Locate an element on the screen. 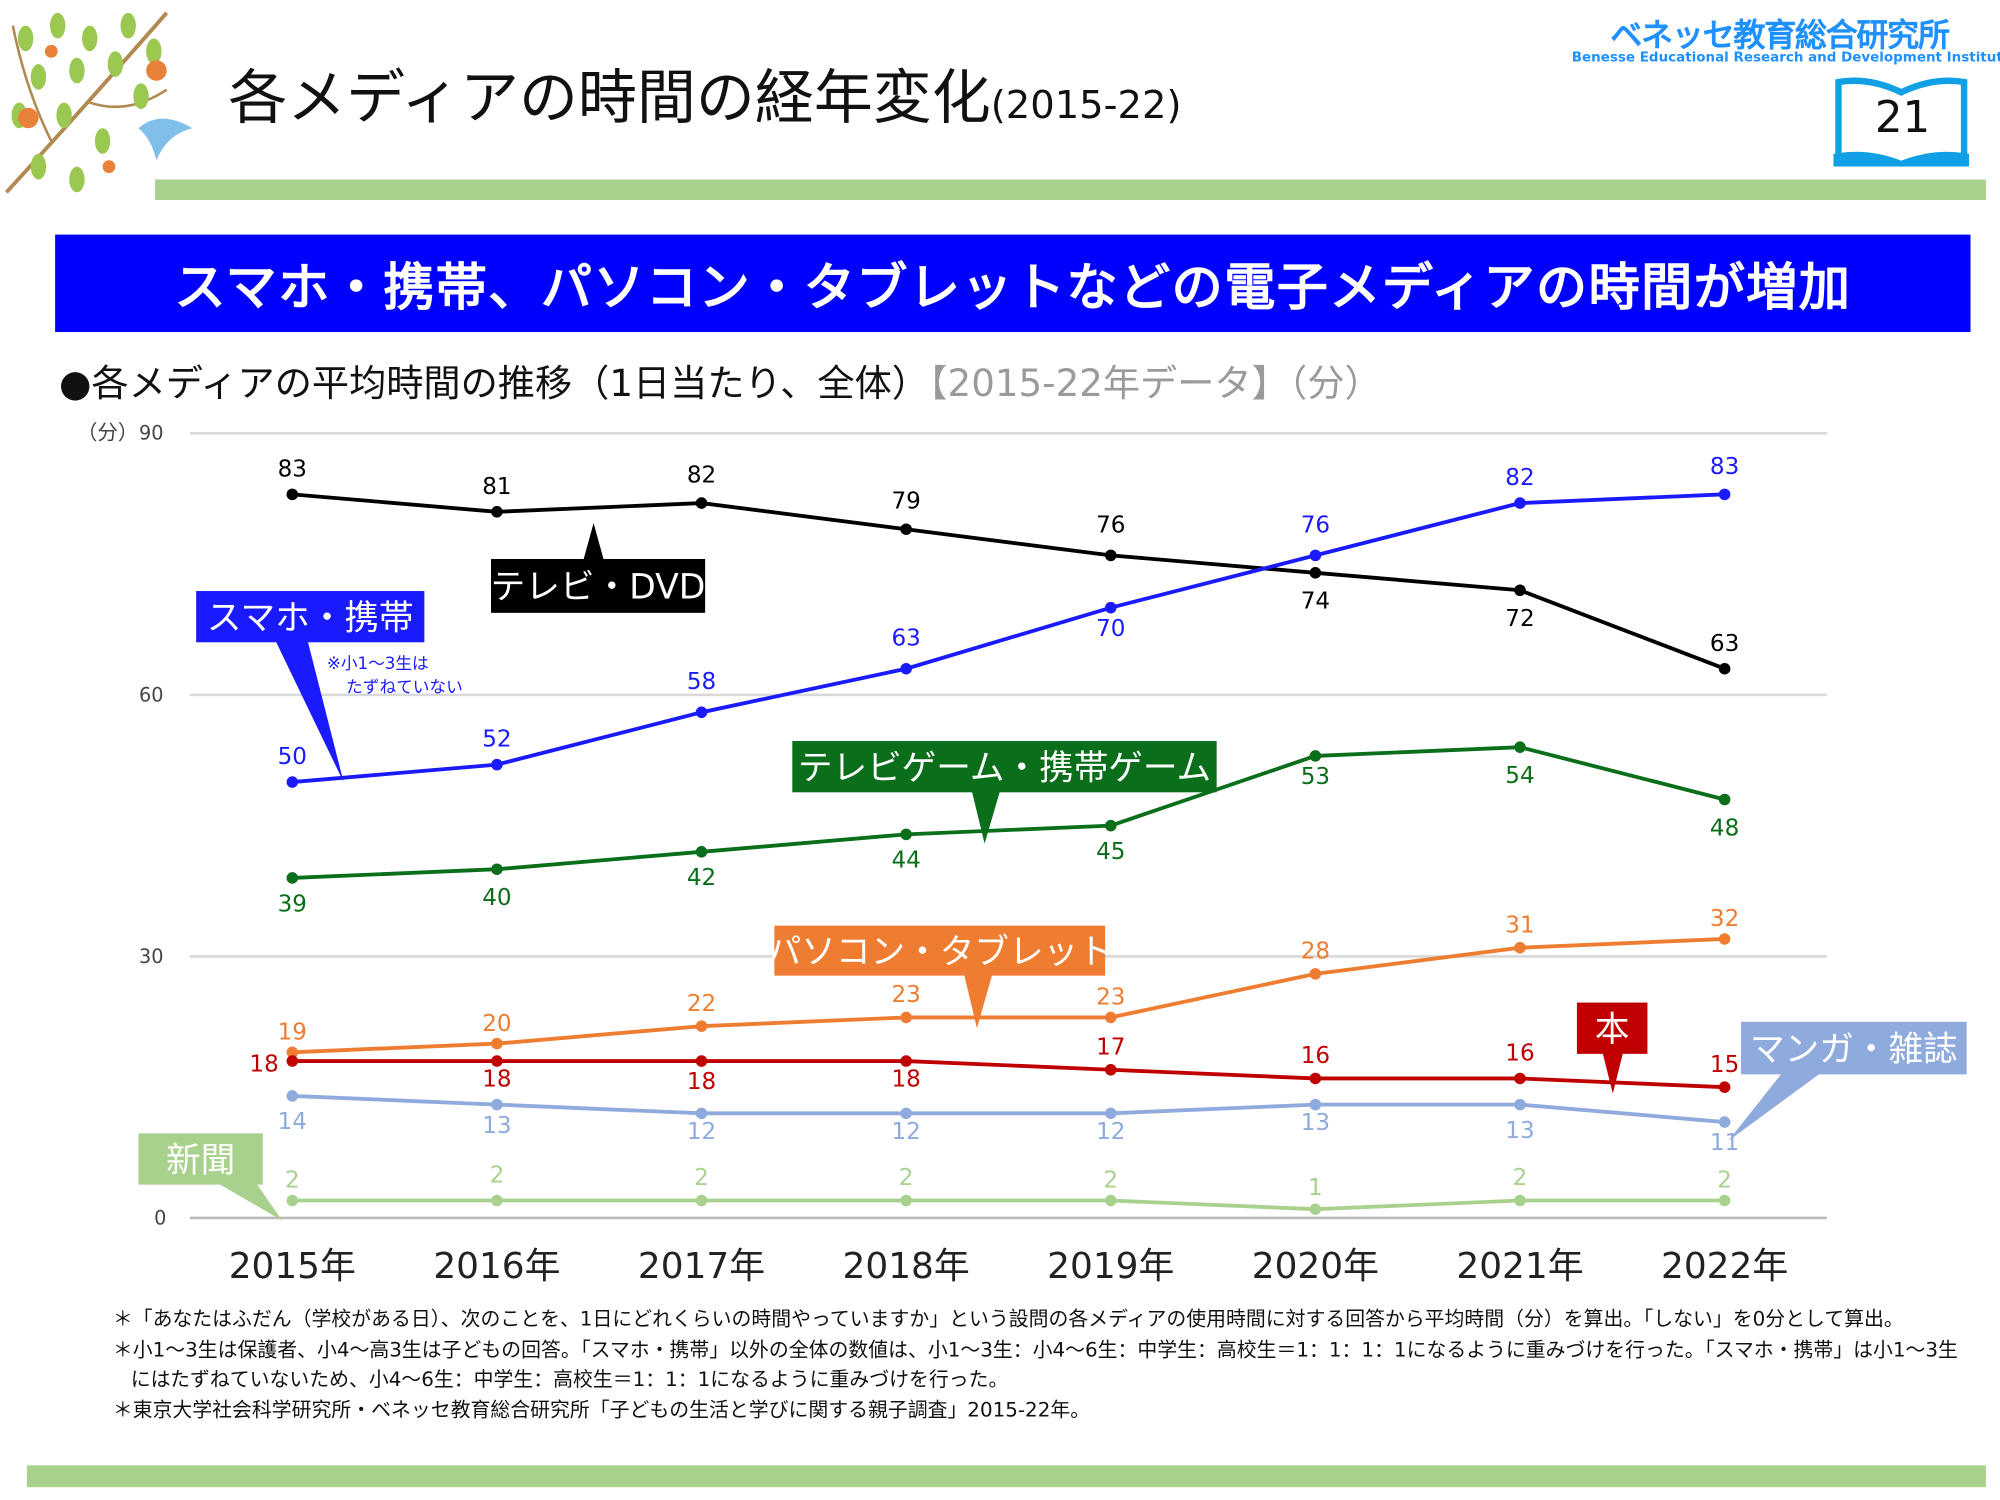 Image resolution: width=2000 pixels, height=1500 pixels. data-label: 70 is located at coordinates (1110, 629).